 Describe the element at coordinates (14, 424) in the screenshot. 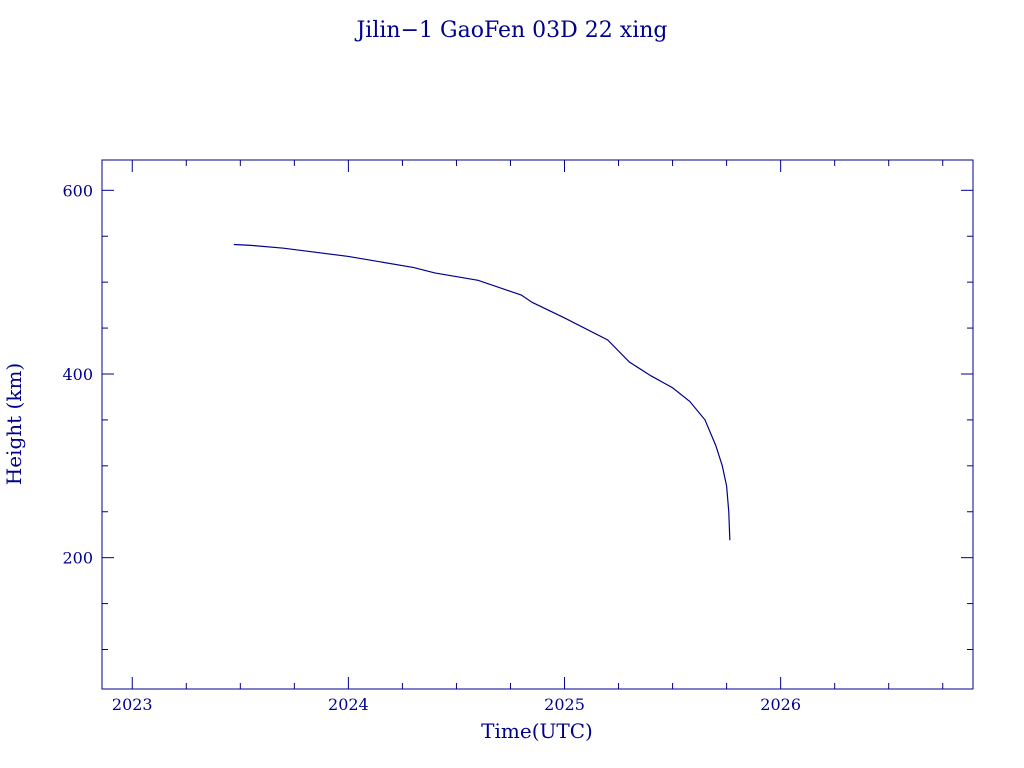

I see `y-axis-label: Height (km)` at that location.